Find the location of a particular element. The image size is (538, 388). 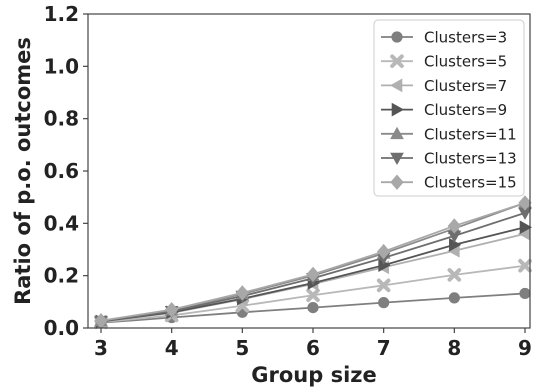

x-tick-label: 6 is located at coordinates (313, 348).